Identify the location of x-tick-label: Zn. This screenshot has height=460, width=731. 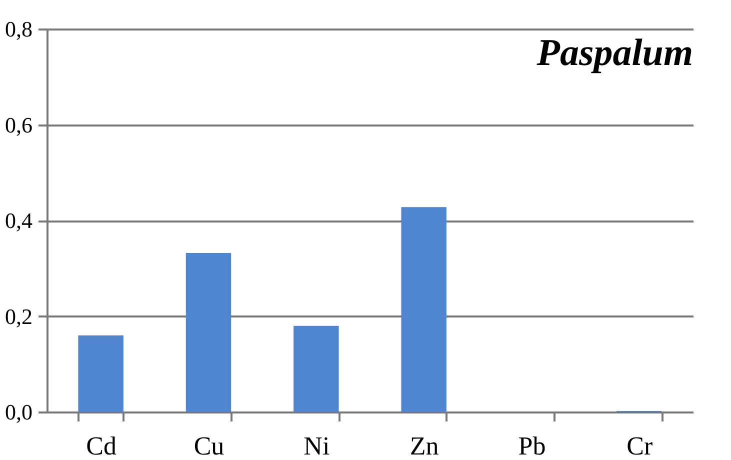
(424, 446).